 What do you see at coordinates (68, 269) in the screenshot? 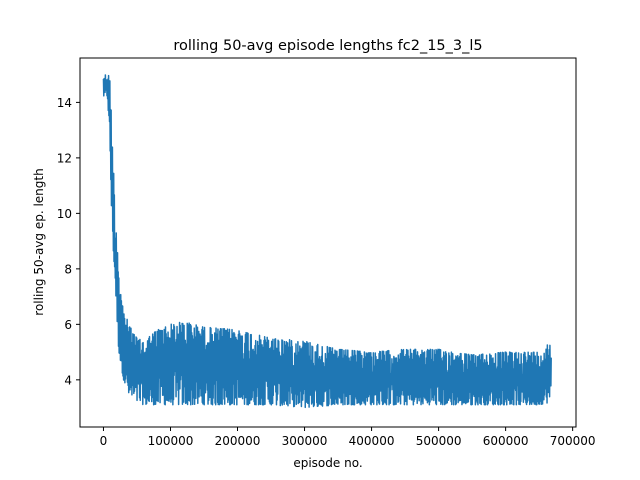
I see `y-tick-label: 8` at bounding box center [68, 269].